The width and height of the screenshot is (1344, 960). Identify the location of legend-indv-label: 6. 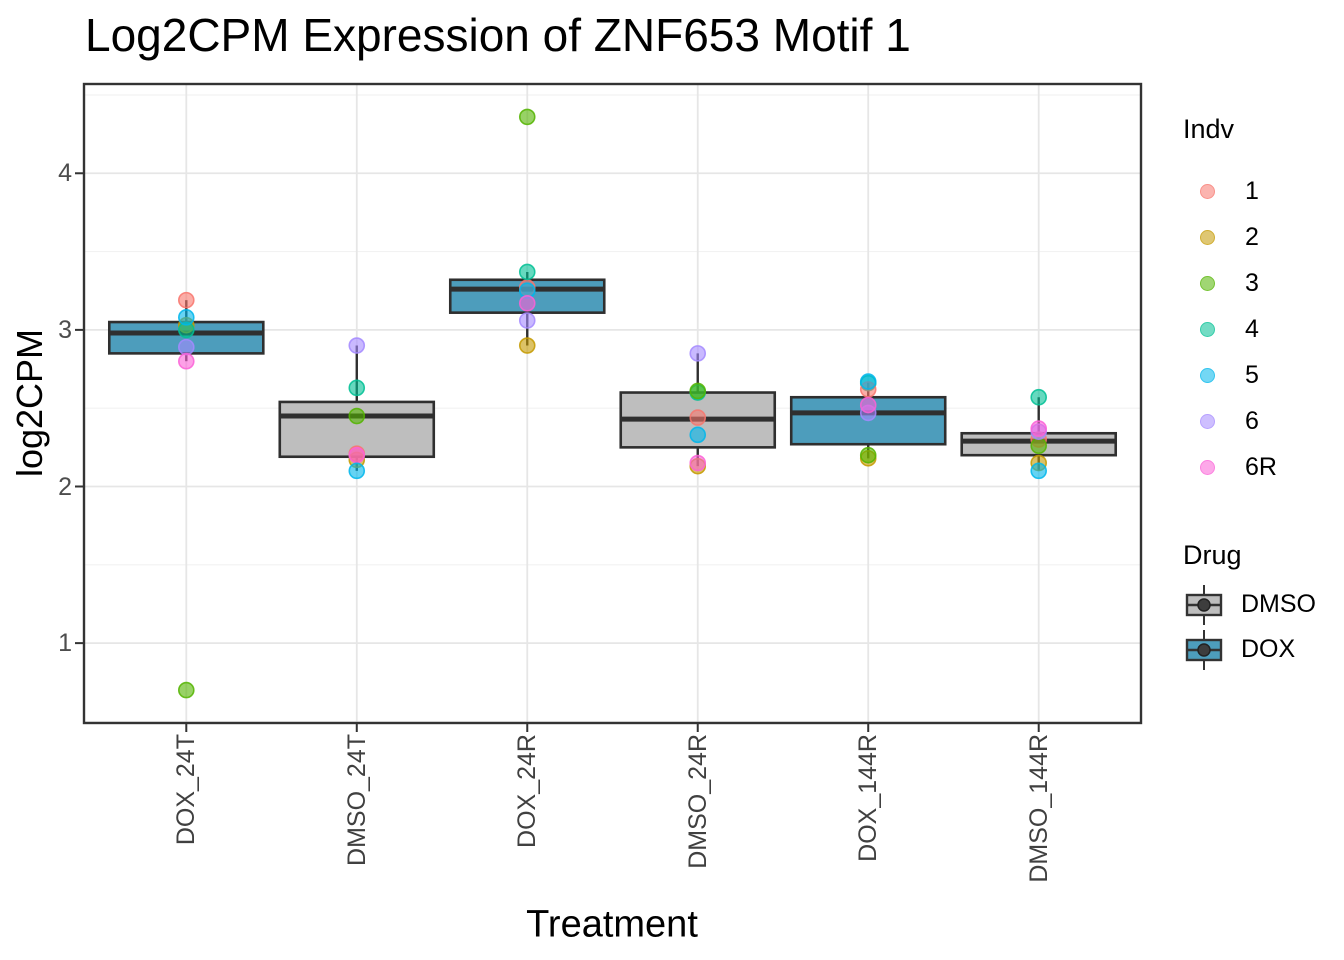
(1252, 420).